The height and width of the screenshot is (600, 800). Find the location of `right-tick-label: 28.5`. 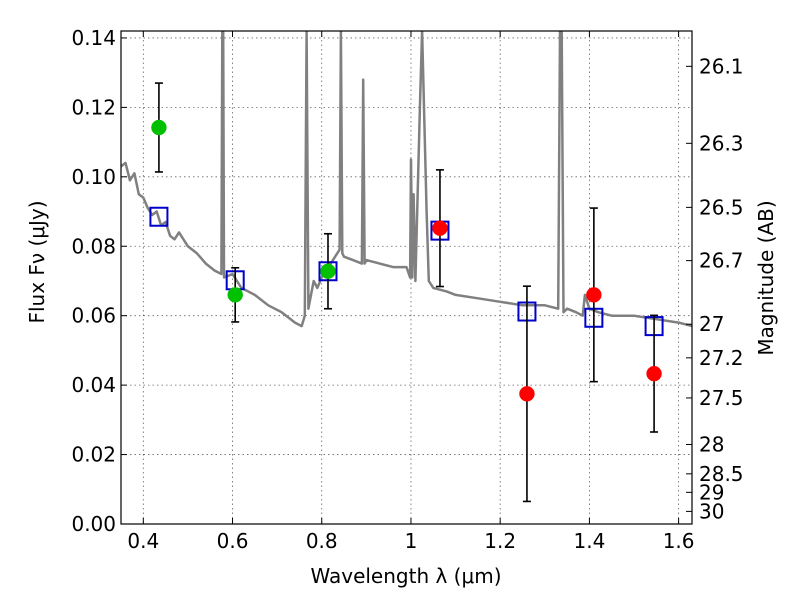

right-tick-label: 28.5 is located at coordinates (721, 474).